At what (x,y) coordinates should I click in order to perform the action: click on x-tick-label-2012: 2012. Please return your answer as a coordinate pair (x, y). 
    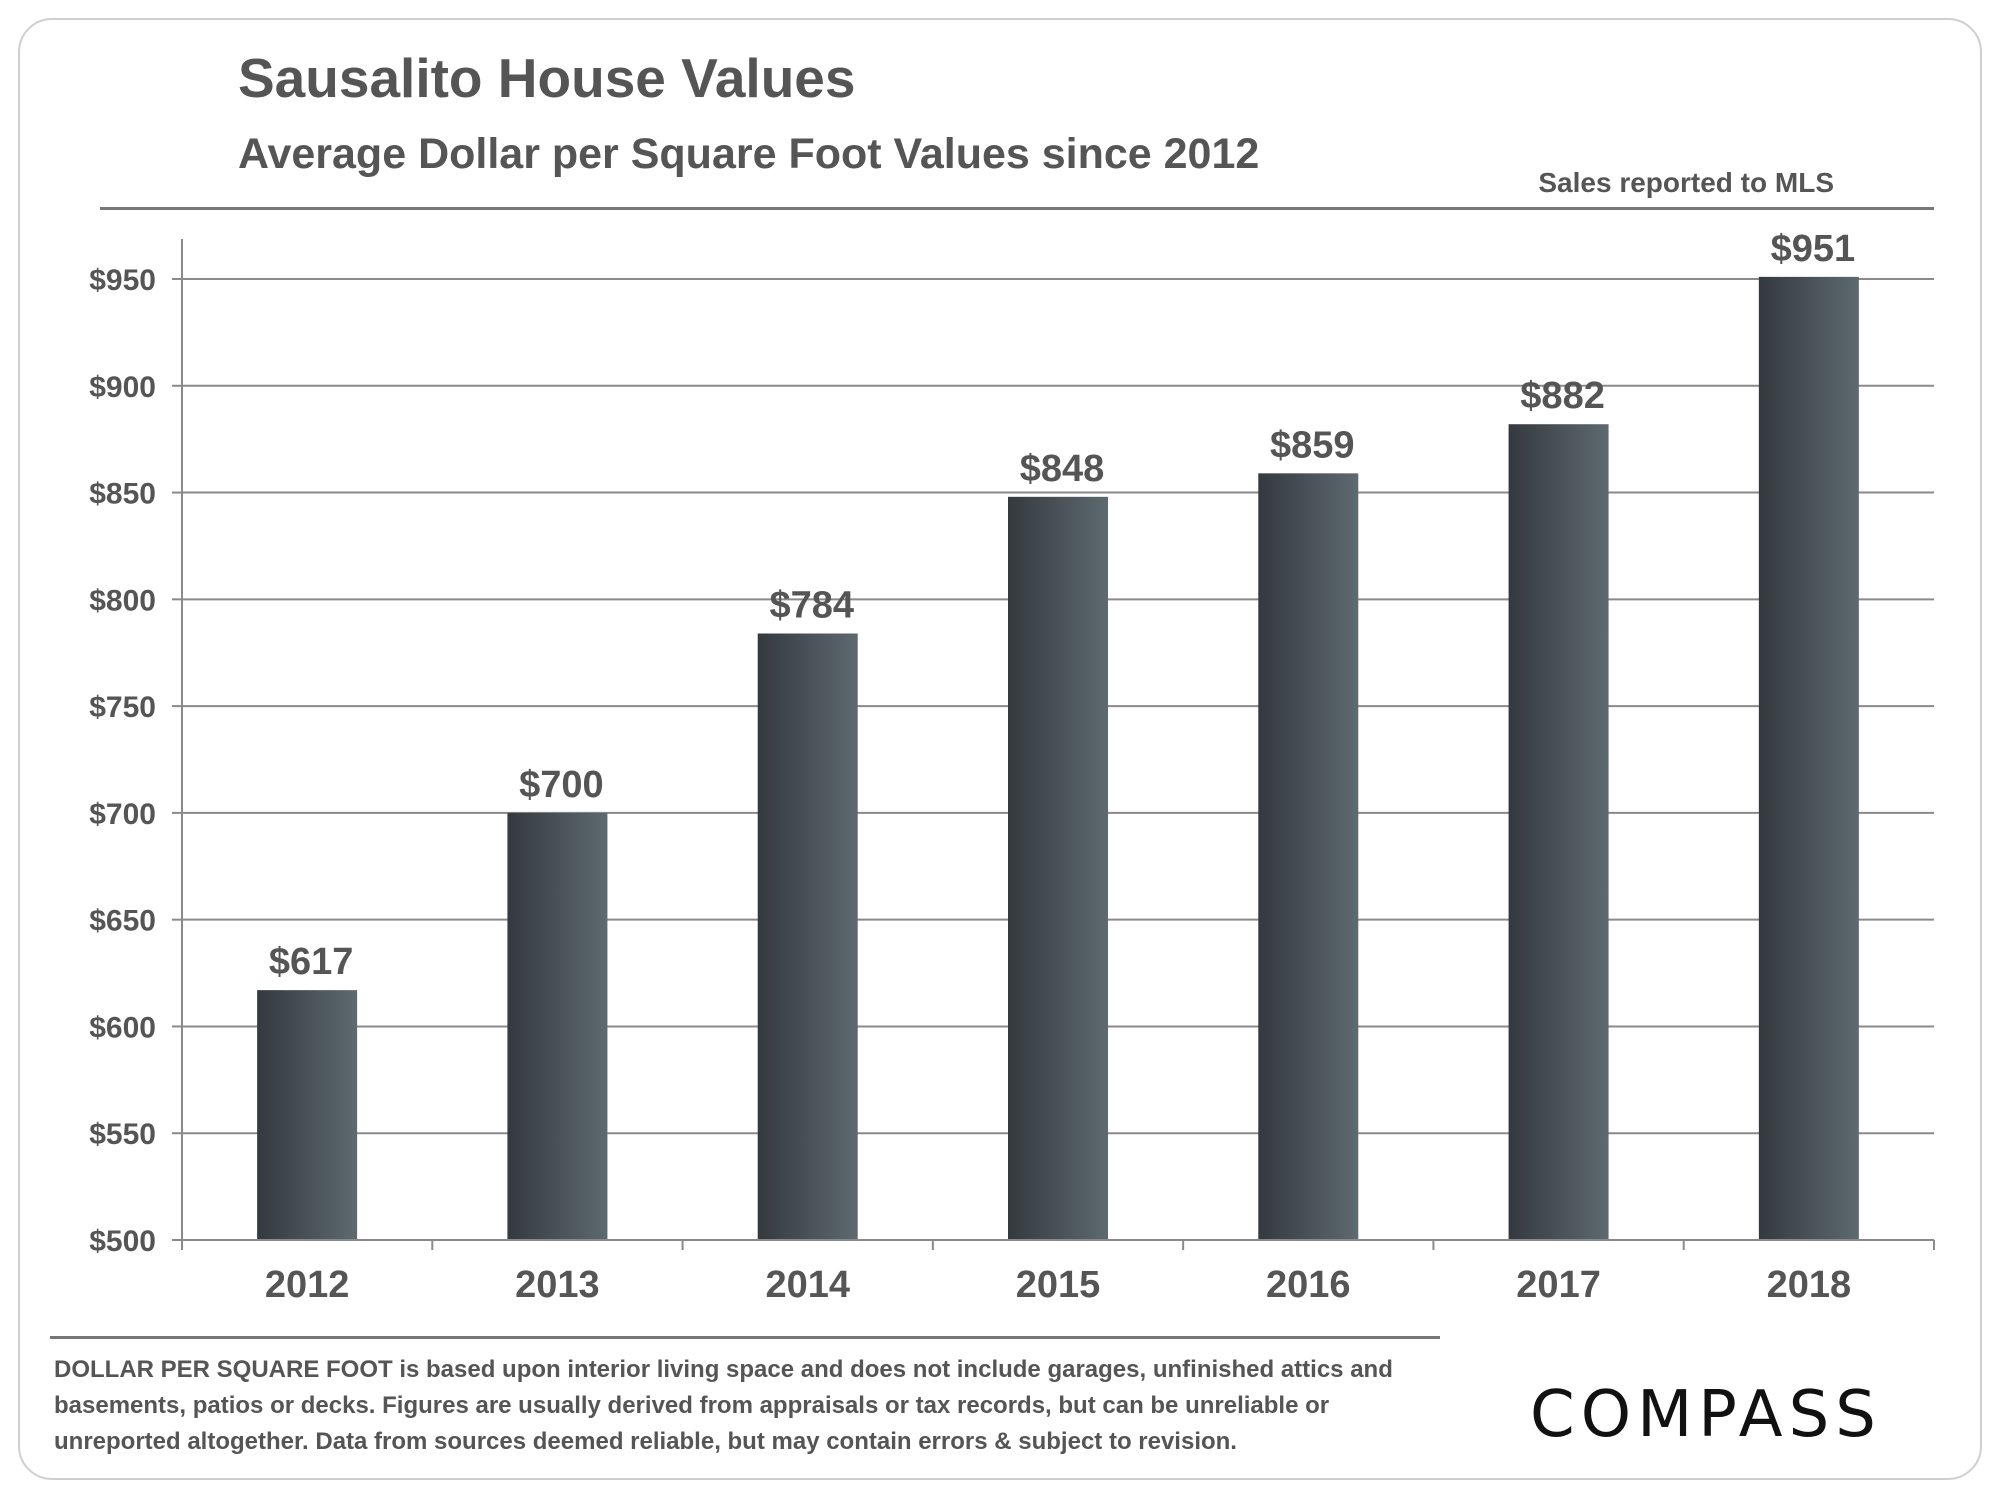
    Looking at the image, I should click on (307, 1285).